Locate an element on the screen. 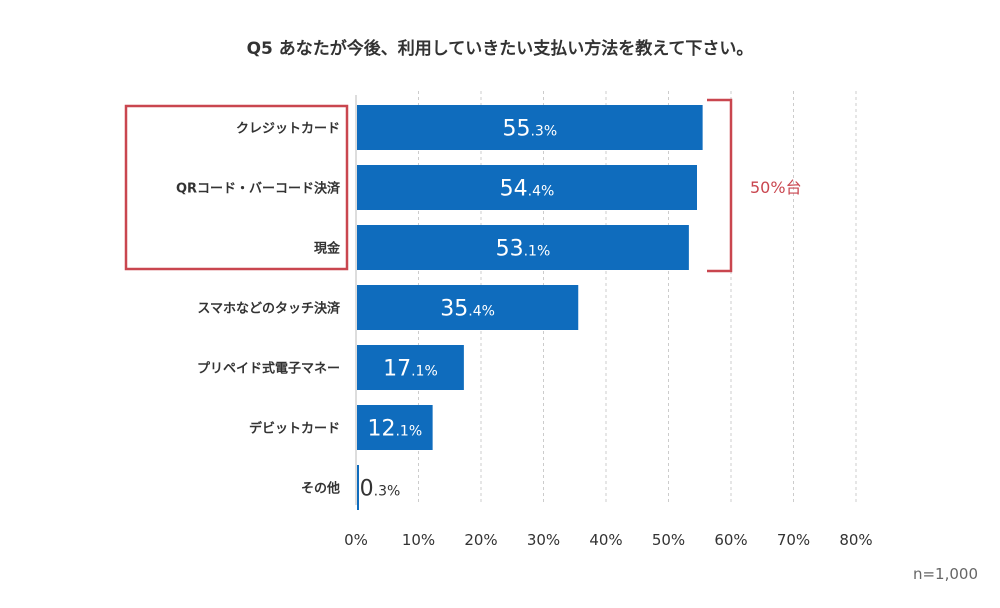 The height and width of the screenshot is (608, 1000). category-label: クレジットカード is located at coordinates (288, 129).